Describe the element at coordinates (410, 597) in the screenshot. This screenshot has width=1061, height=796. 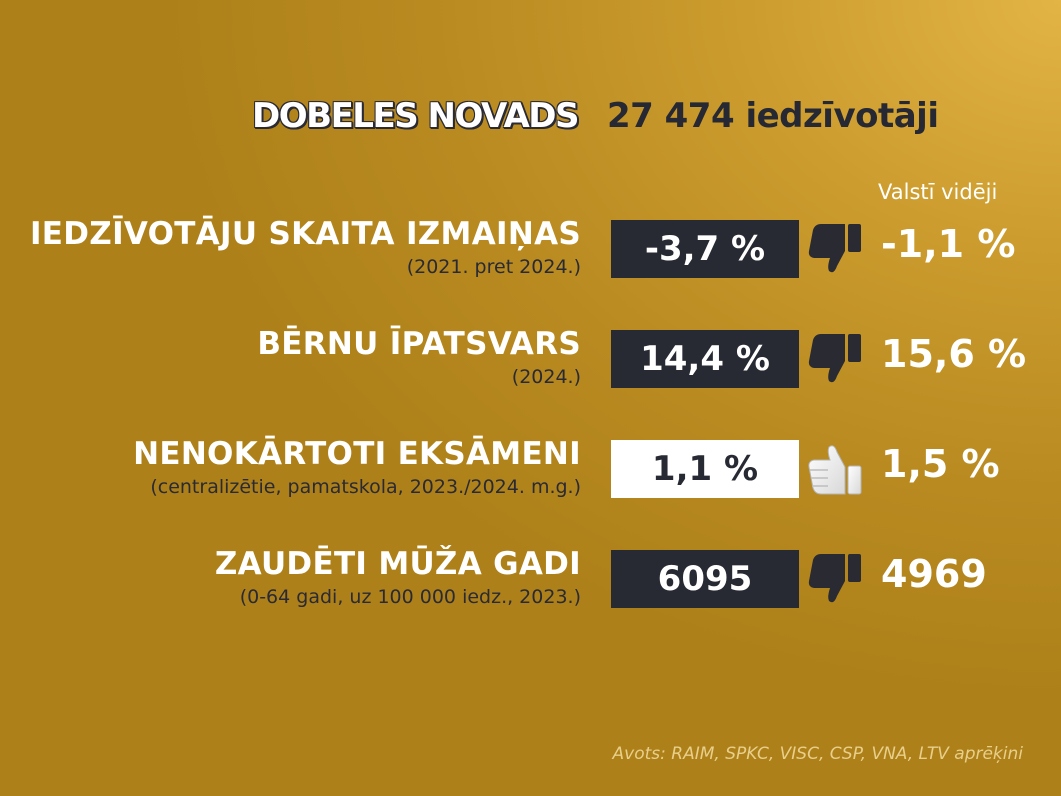
I see `indicator-subtitle: (0-64 gadi, uz 100 000 iedz., 2023.)` at that location.